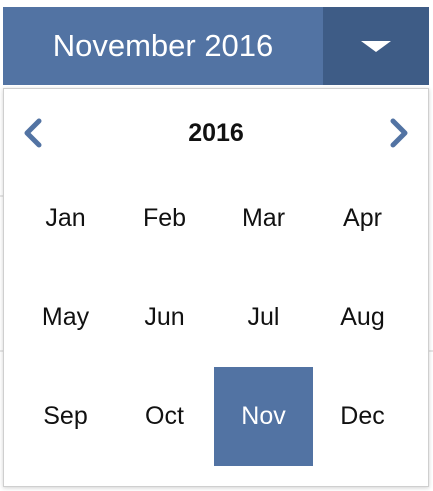 This screenshot has height=491, width=433. Describe the element at coordinates (164, 218) in the screenshot. I see `month-feb: Feb` at that location.